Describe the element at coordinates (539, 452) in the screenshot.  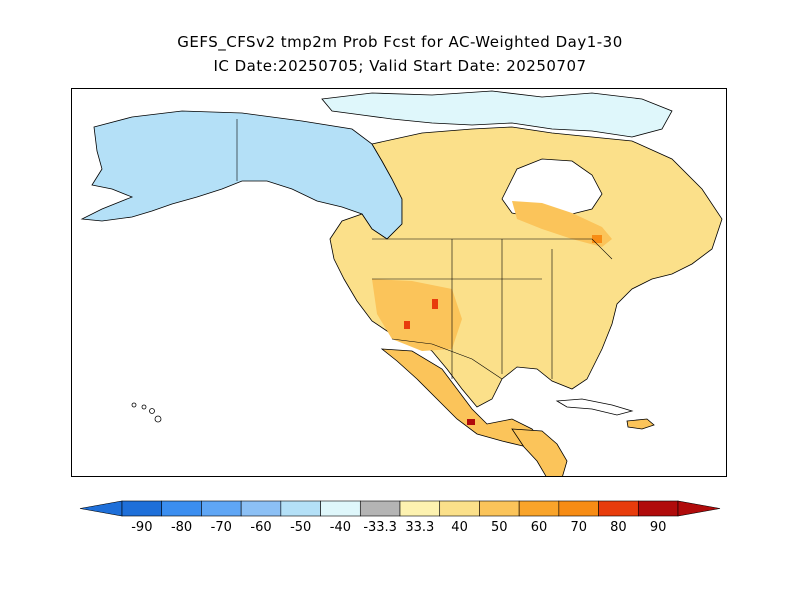
I see `central-america-region` at that location.